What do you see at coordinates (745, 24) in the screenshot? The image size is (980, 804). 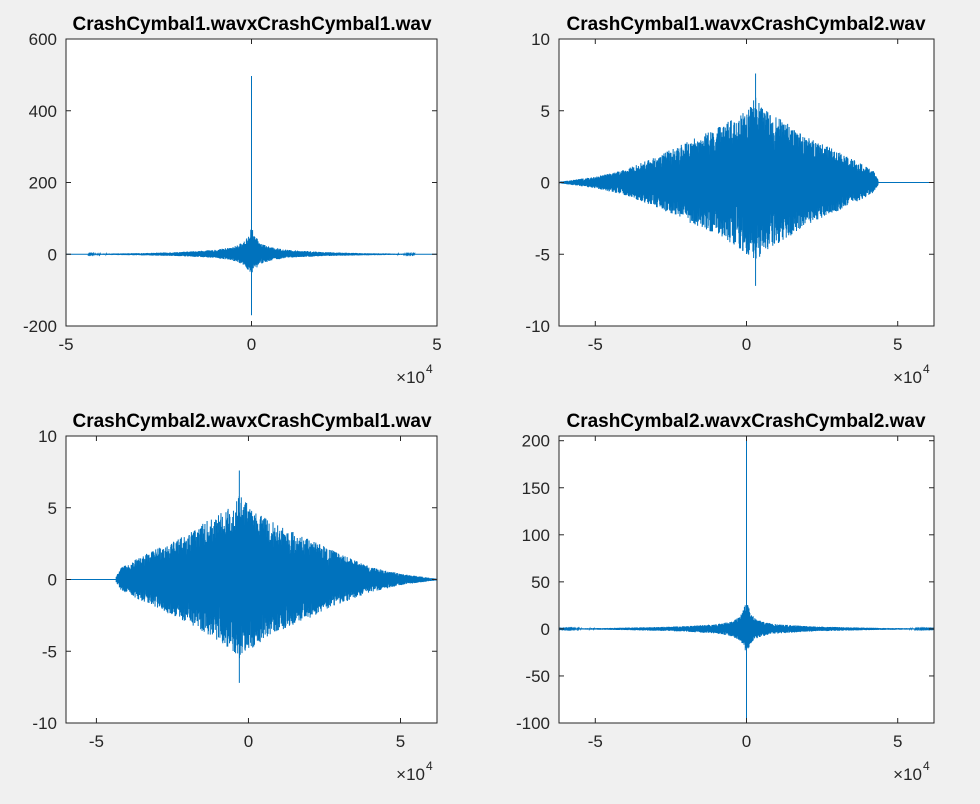 I see `subplot-2-title: CrashCymbal1.wavxCrashCymbal2.wav` at bounding box center [745, 24].